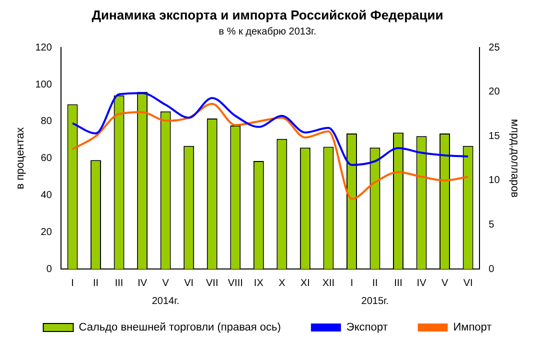 This screenshot has height=343, width=535. Describe the element at coordinates (267, 32) in the screenshot. I see `chart-subtitle: в % к декабрю 2013г.` at that location.